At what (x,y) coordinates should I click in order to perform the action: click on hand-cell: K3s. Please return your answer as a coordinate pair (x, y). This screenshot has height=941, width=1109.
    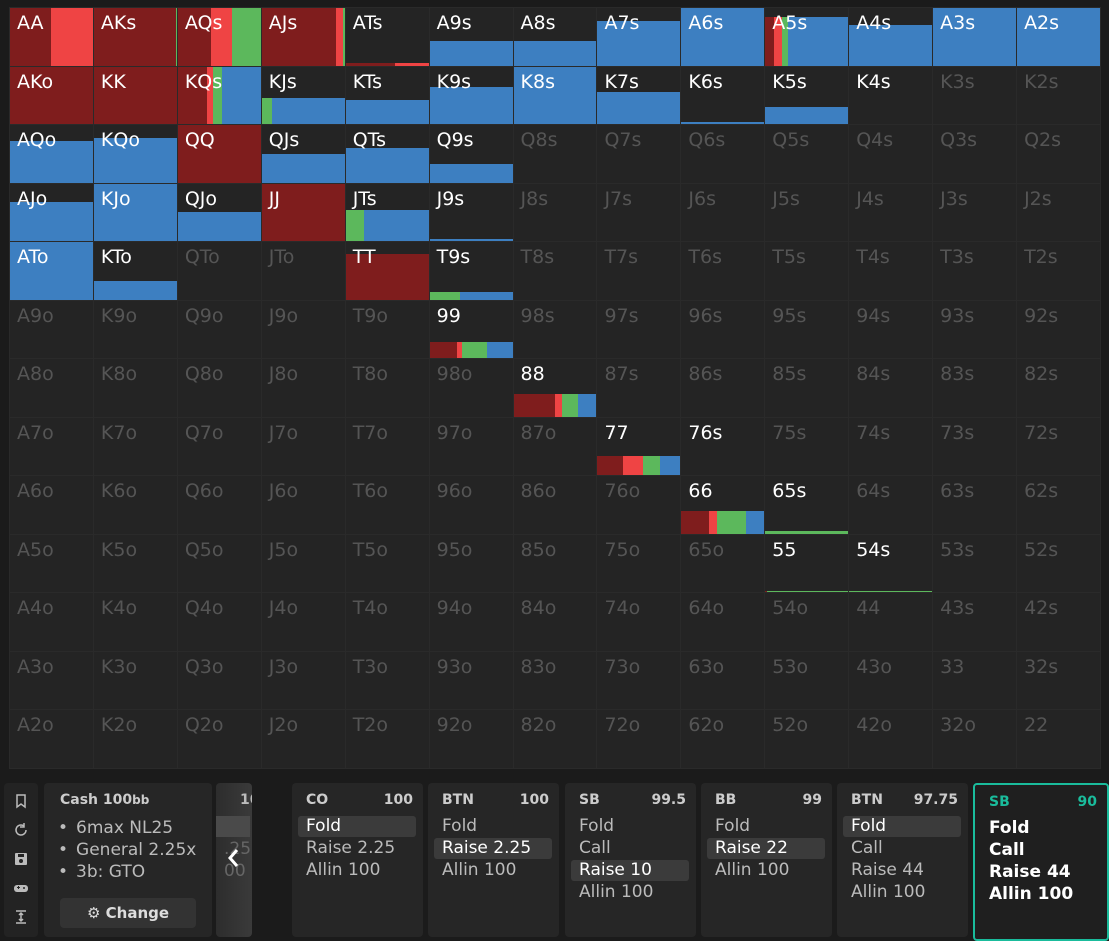
    Looking at the image, I should click on (975, 95).